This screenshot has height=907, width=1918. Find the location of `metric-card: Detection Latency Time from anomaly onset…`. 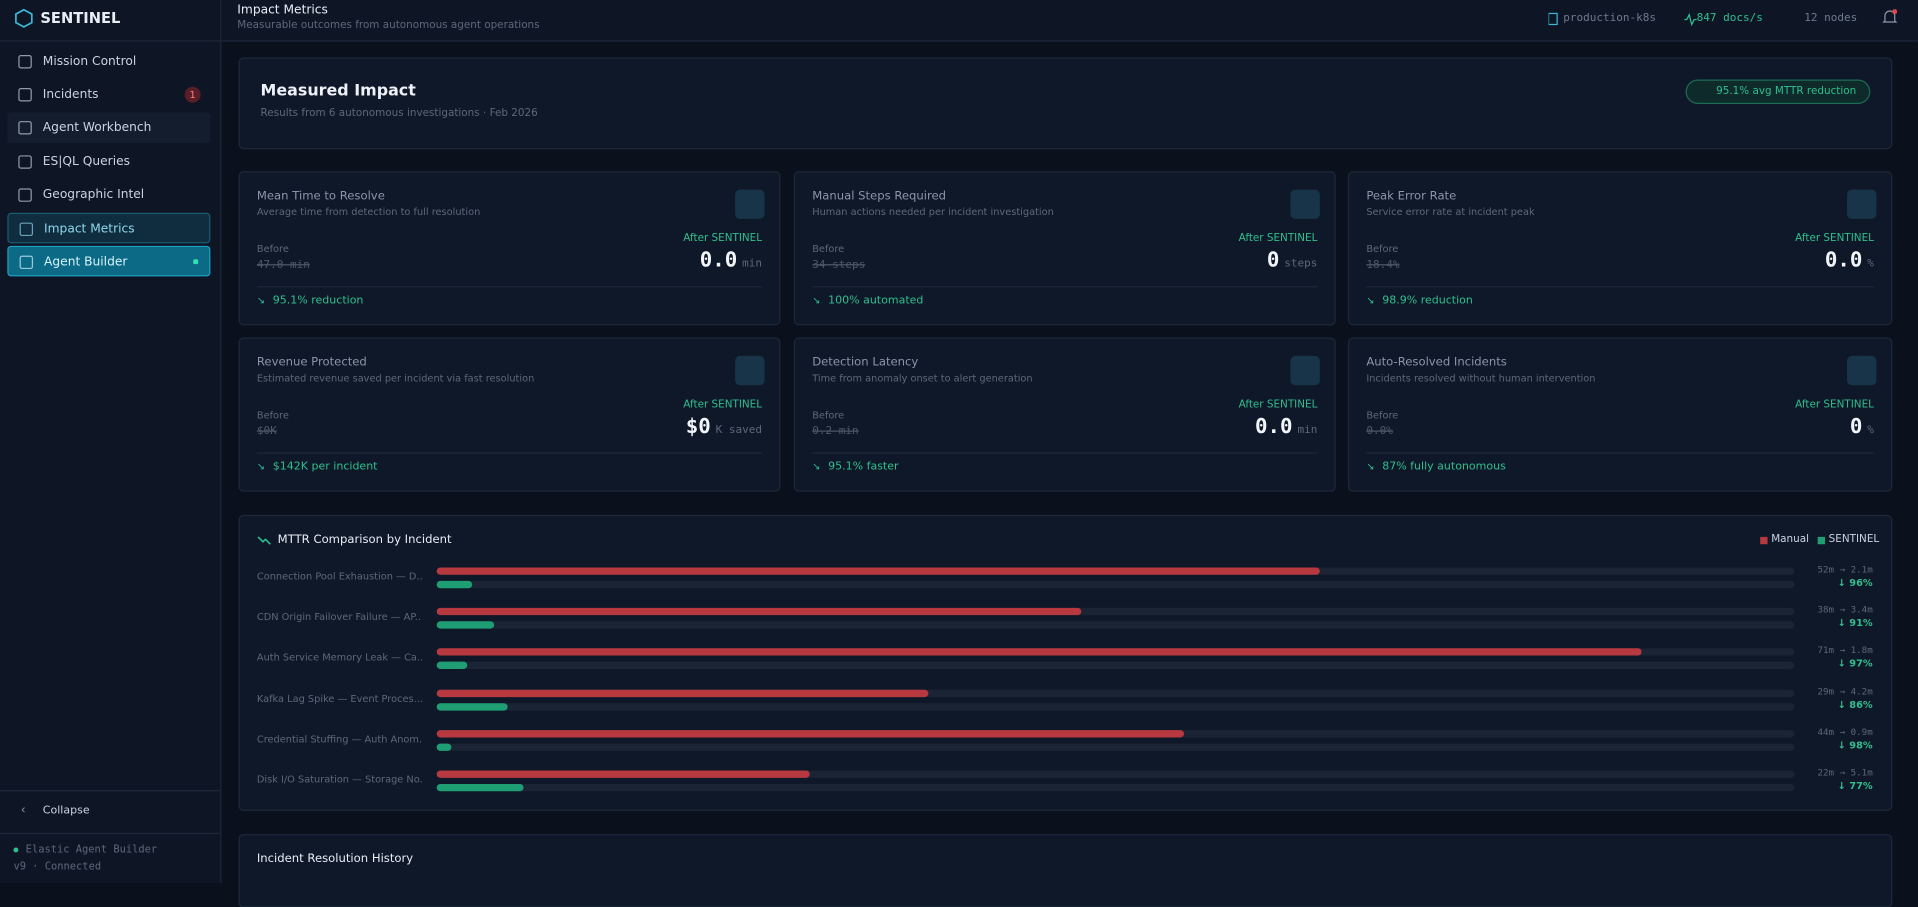

metric-card: Detection Latency Time from anomaly onset… is located at coordinates (1064, 414).